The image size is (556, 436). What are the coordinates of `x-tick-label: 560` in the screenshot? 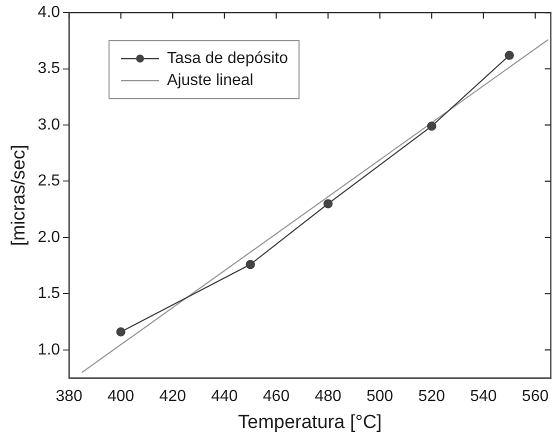 It's located at (535, 397).